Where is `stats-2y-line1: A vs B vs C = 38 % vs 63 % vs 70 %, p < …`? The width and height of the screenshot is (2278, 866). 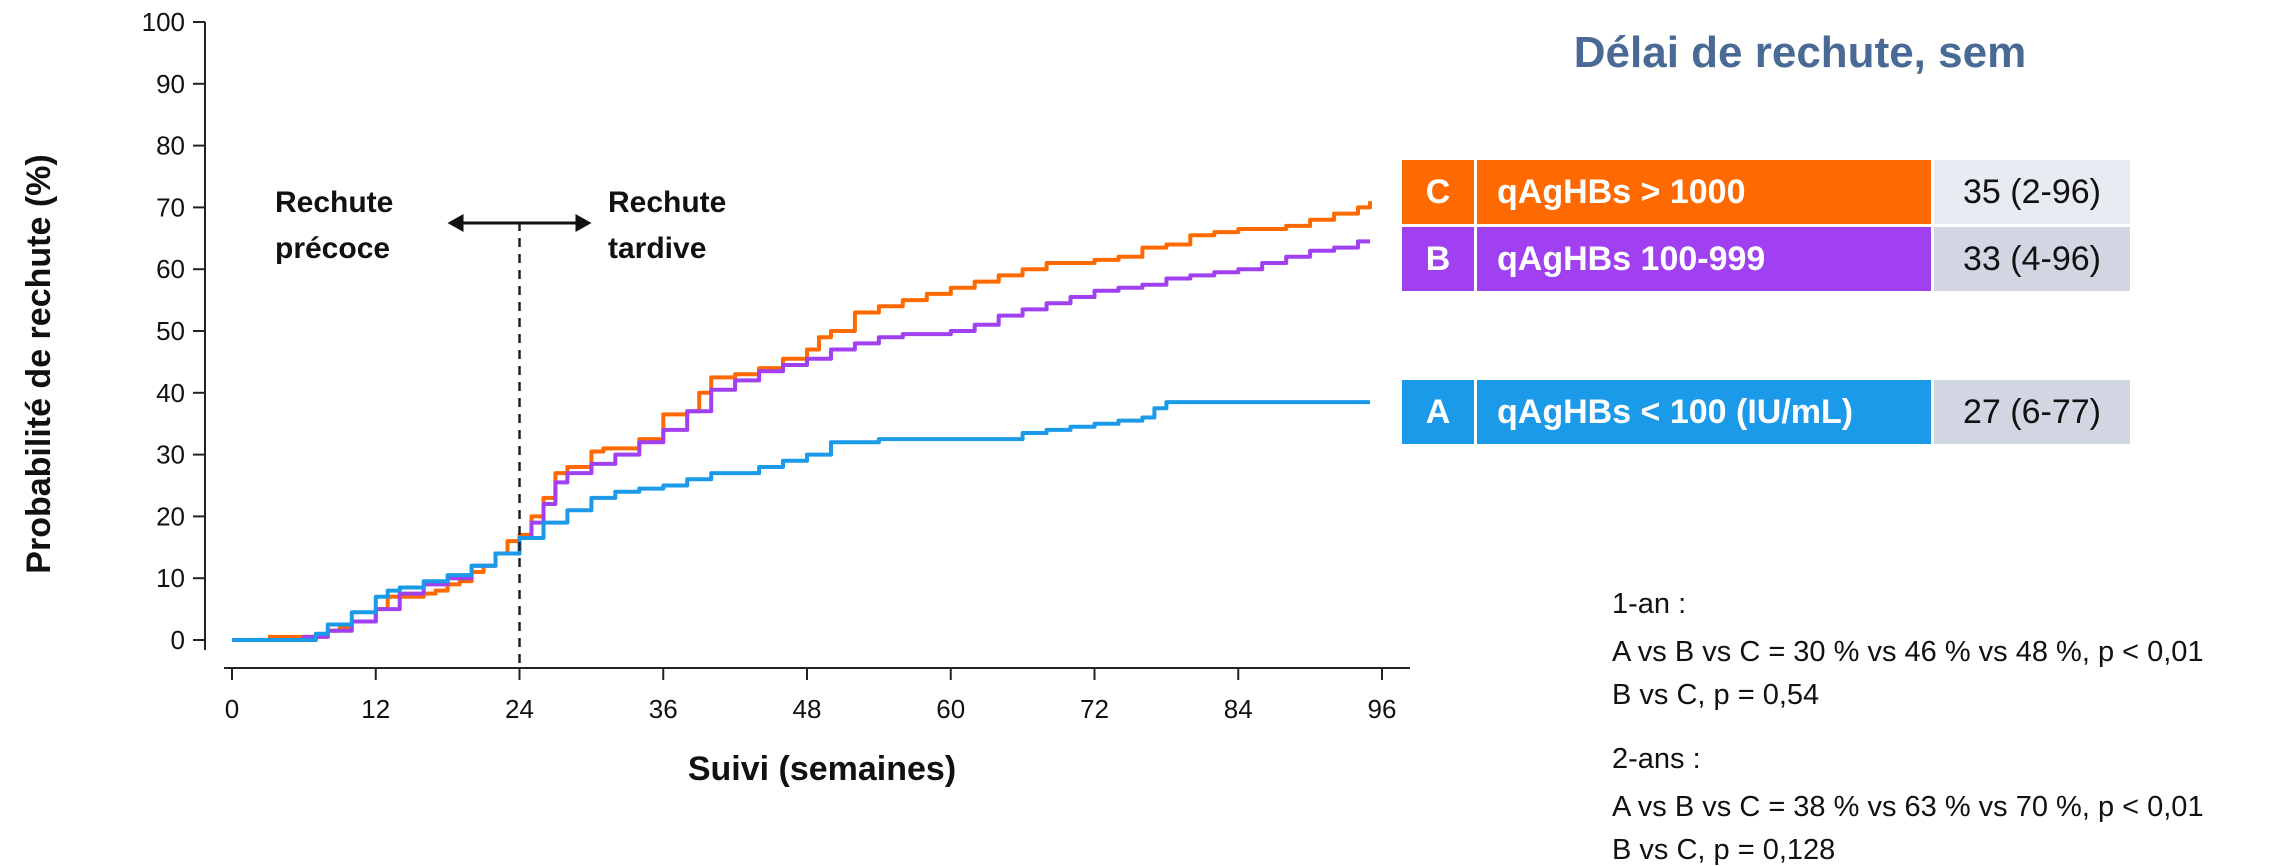 stats-2y-line1: A vs B vs C = 38 % vs 63 % vs 70 %, p < … is located at coordinates (1908, 807).